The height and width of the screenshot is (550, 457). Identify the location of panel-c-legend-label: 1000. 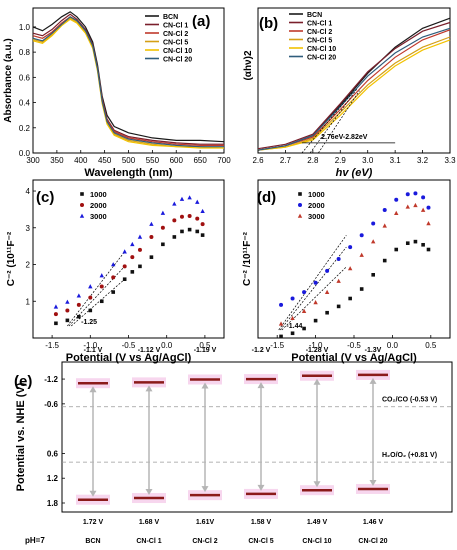
(98, 194).